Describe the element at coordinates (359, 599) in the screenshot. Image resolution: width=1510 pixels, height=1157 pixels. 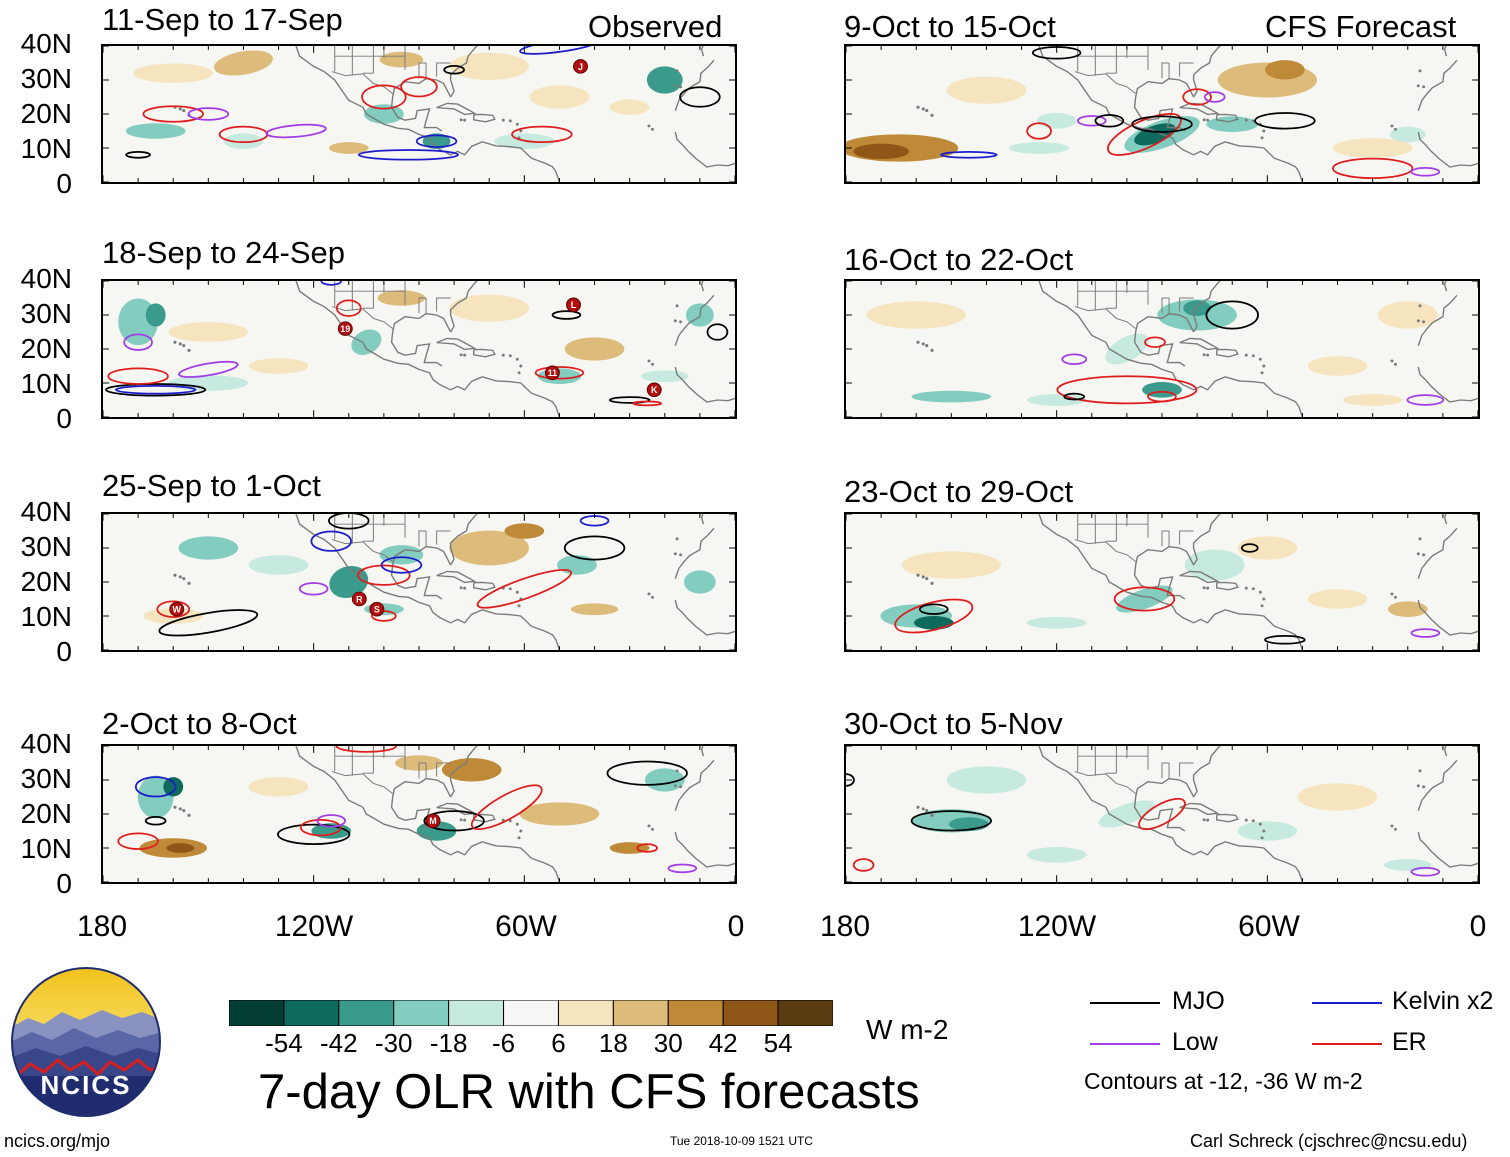
I see `storm-marker: R` at that location.